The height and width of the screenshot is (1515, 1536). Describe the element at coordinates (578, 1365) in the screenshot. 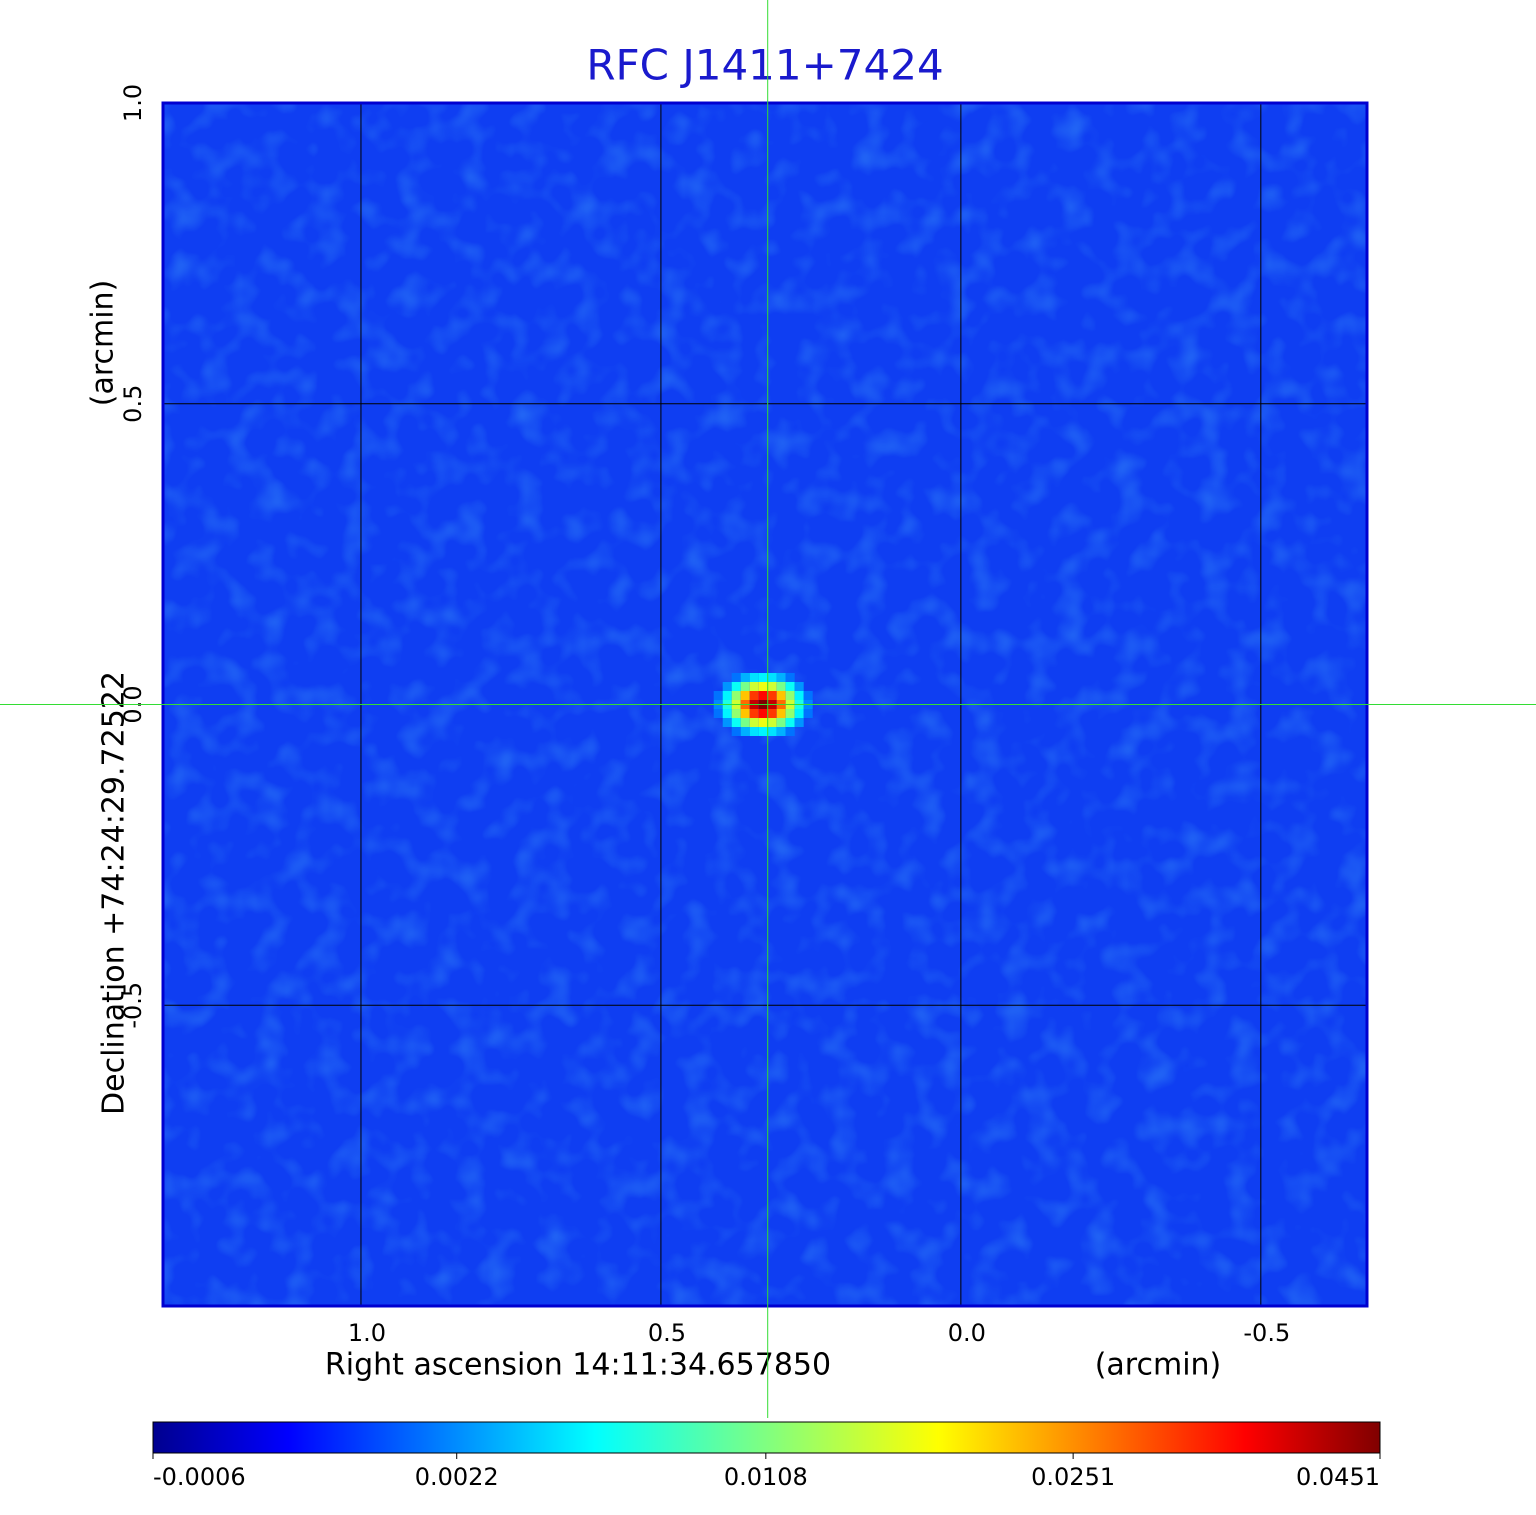

I see `x-axis-label: Right ascension 14:11:34.657850` at that location.